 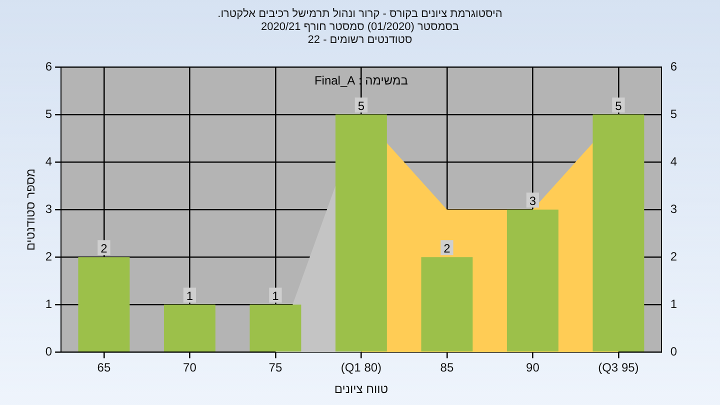 I want to click on data-label: 3, so click(x=532, y=201).